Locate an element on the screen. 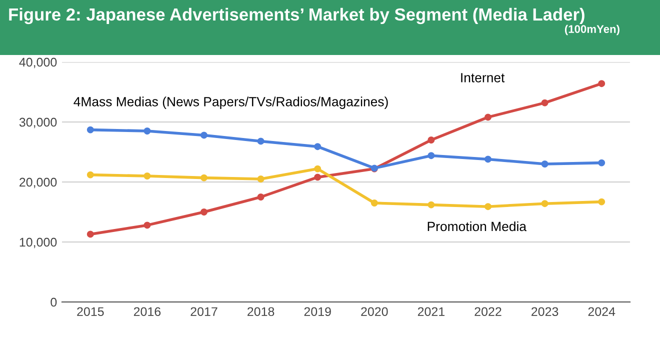 This screenshot has height=349, width=660. y-tick-label: 40,000 is located at coordinates (38, 63).